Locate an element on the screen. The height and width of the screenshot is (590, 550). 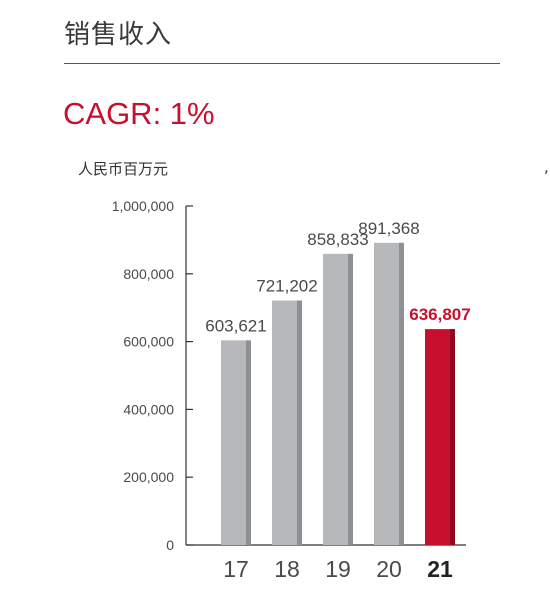
y-tick-label: 1,000,000 is located at coordinates (143, 206).